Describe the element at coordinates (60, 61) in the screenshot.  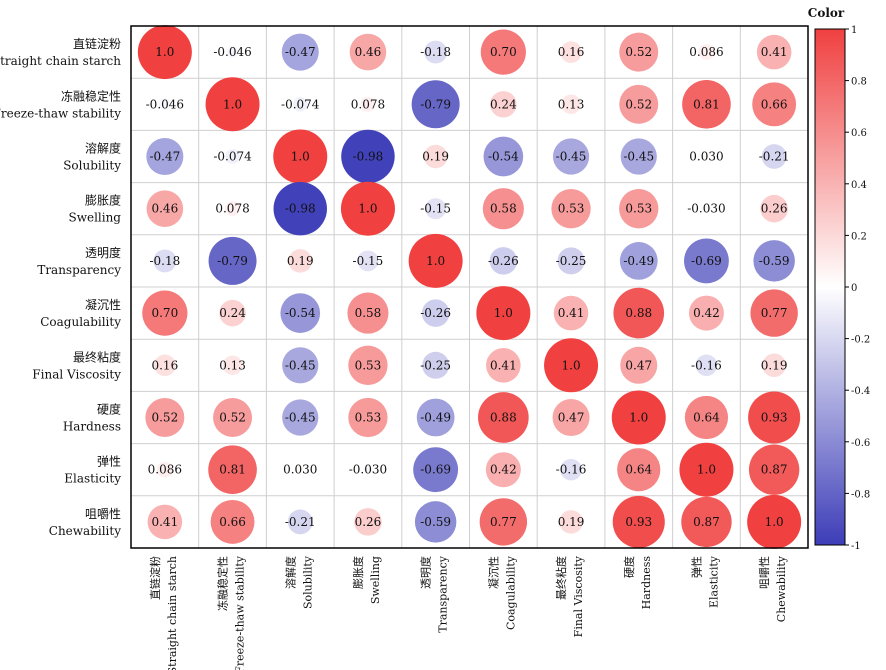
I see `row-label-en: Straight chain starch` at that location.